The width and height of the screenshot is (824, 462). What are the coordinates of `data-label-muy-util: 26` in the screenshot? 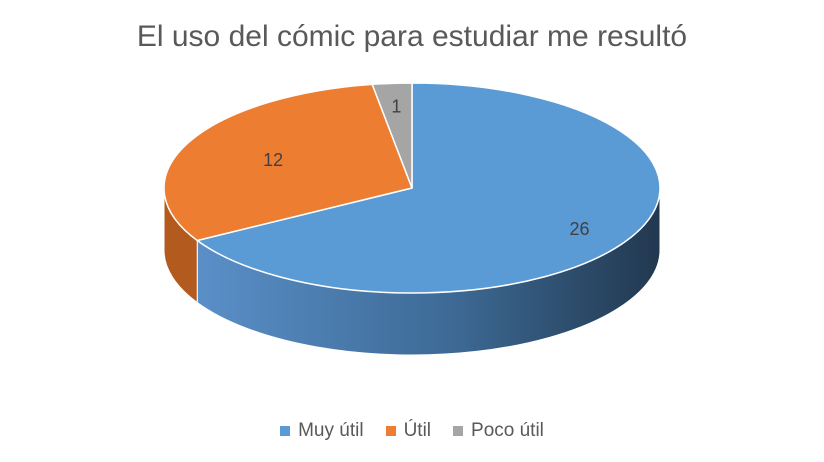 It's located at (580, 229).